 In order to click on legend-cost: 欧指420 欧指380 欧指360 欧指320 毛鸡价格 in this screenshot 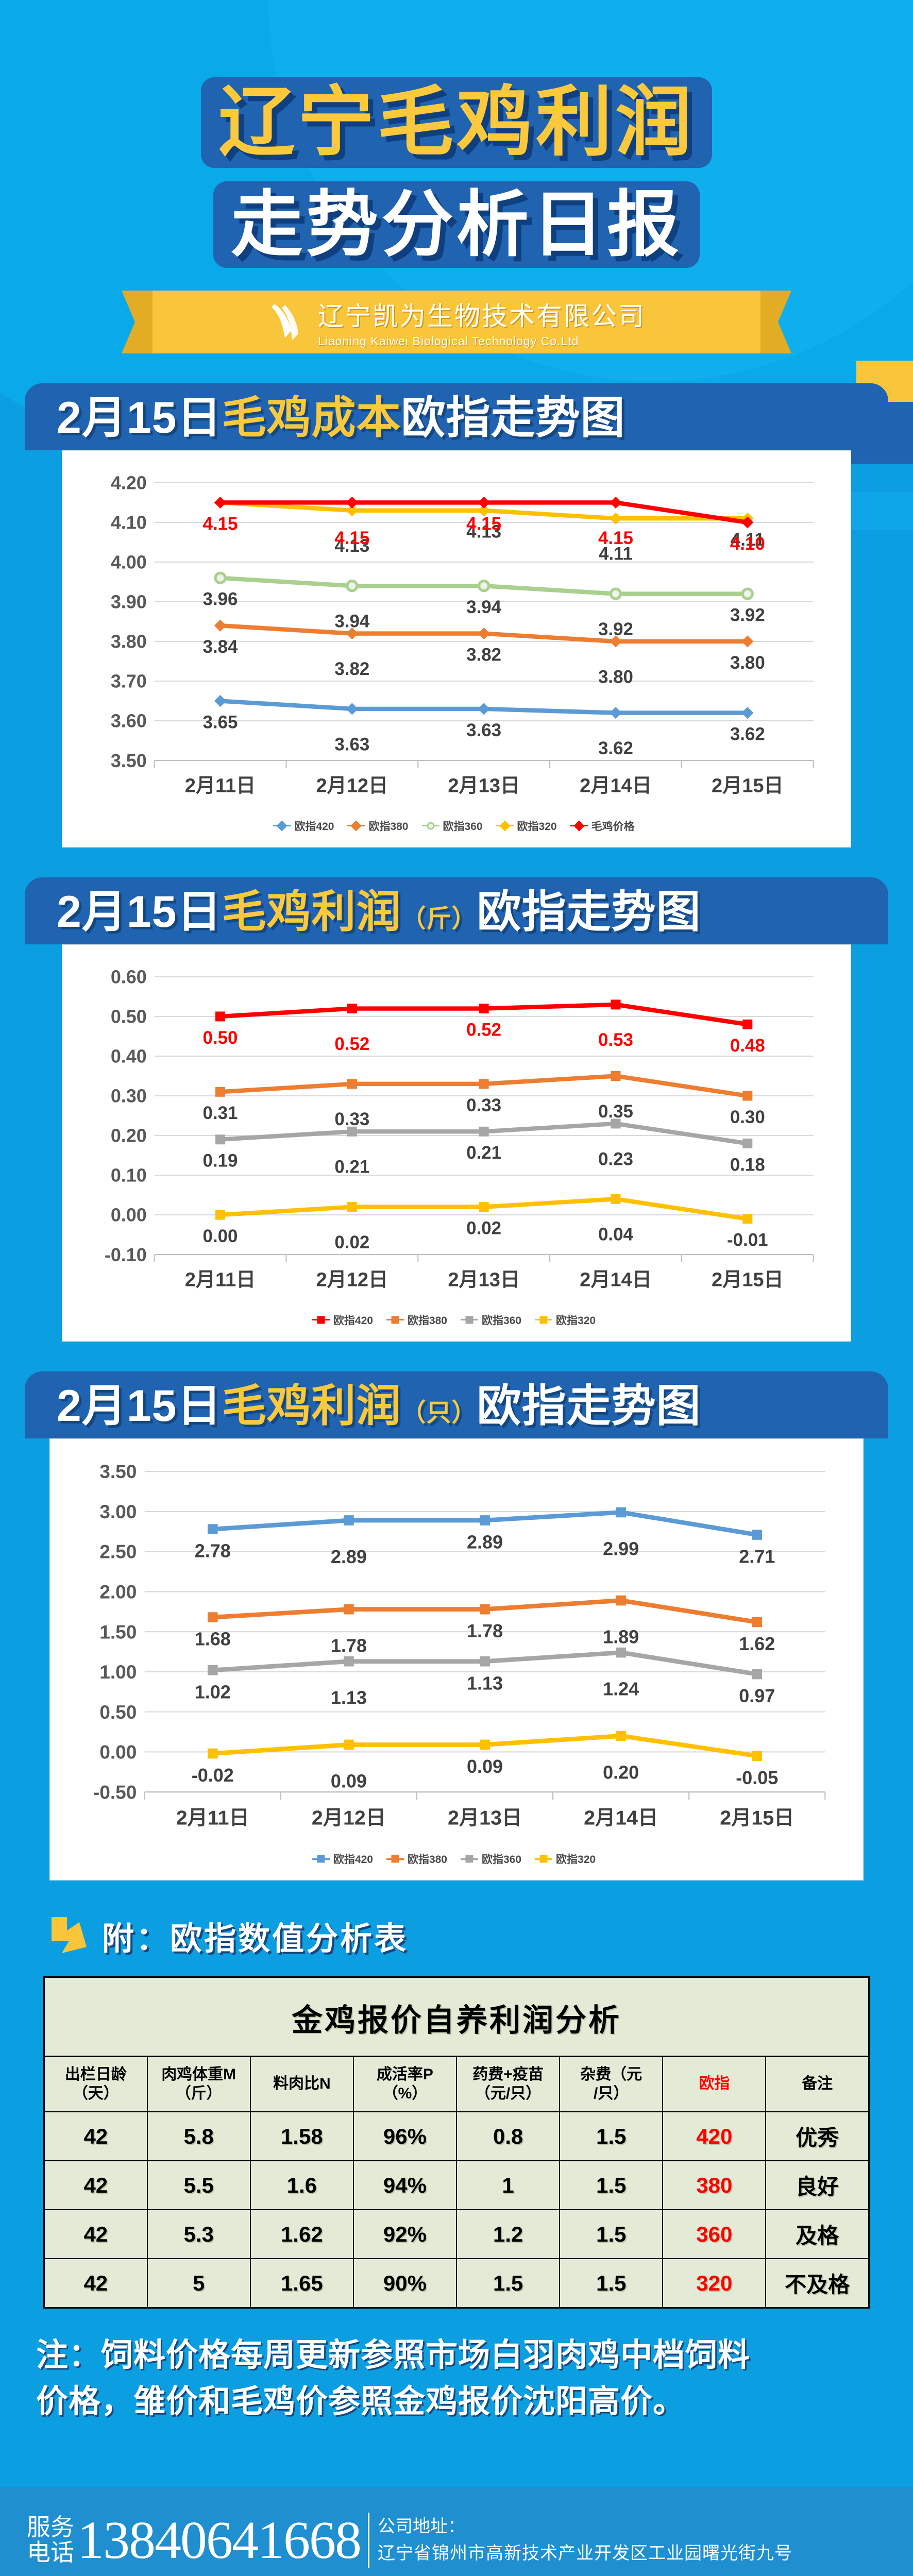, I will do `click(454, 826)`.